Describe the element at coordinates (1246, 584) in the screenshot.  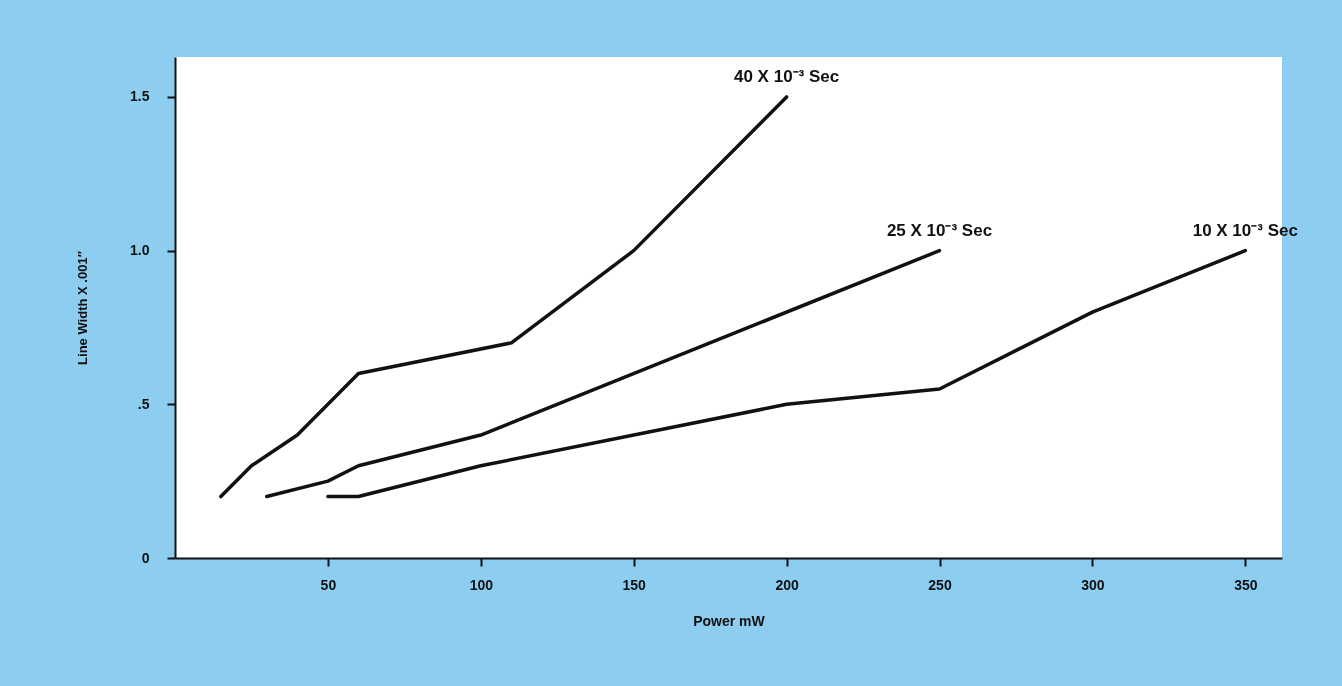
I see `x-tick-label: 350` at that location.